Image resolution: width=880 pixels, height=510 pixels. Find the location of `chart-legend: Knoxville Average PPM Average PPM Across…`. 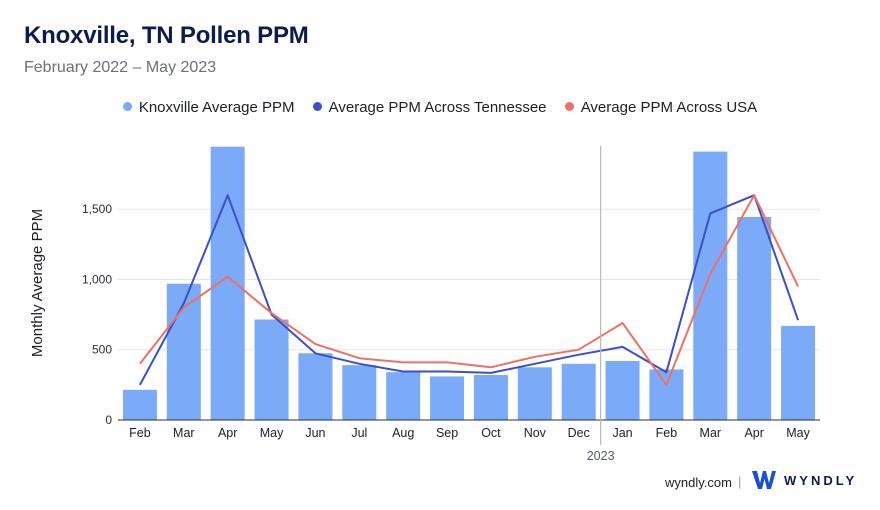

chart-legend: Knoxville Average PPM Average PPM Across… is located at coordinates (440, 107).